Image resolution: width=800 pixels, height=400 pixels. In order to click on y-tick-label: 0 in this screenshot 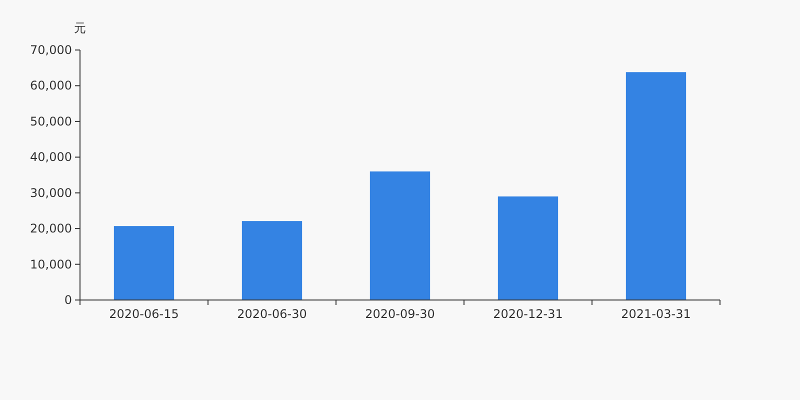, I will do `click(68, 300)`.